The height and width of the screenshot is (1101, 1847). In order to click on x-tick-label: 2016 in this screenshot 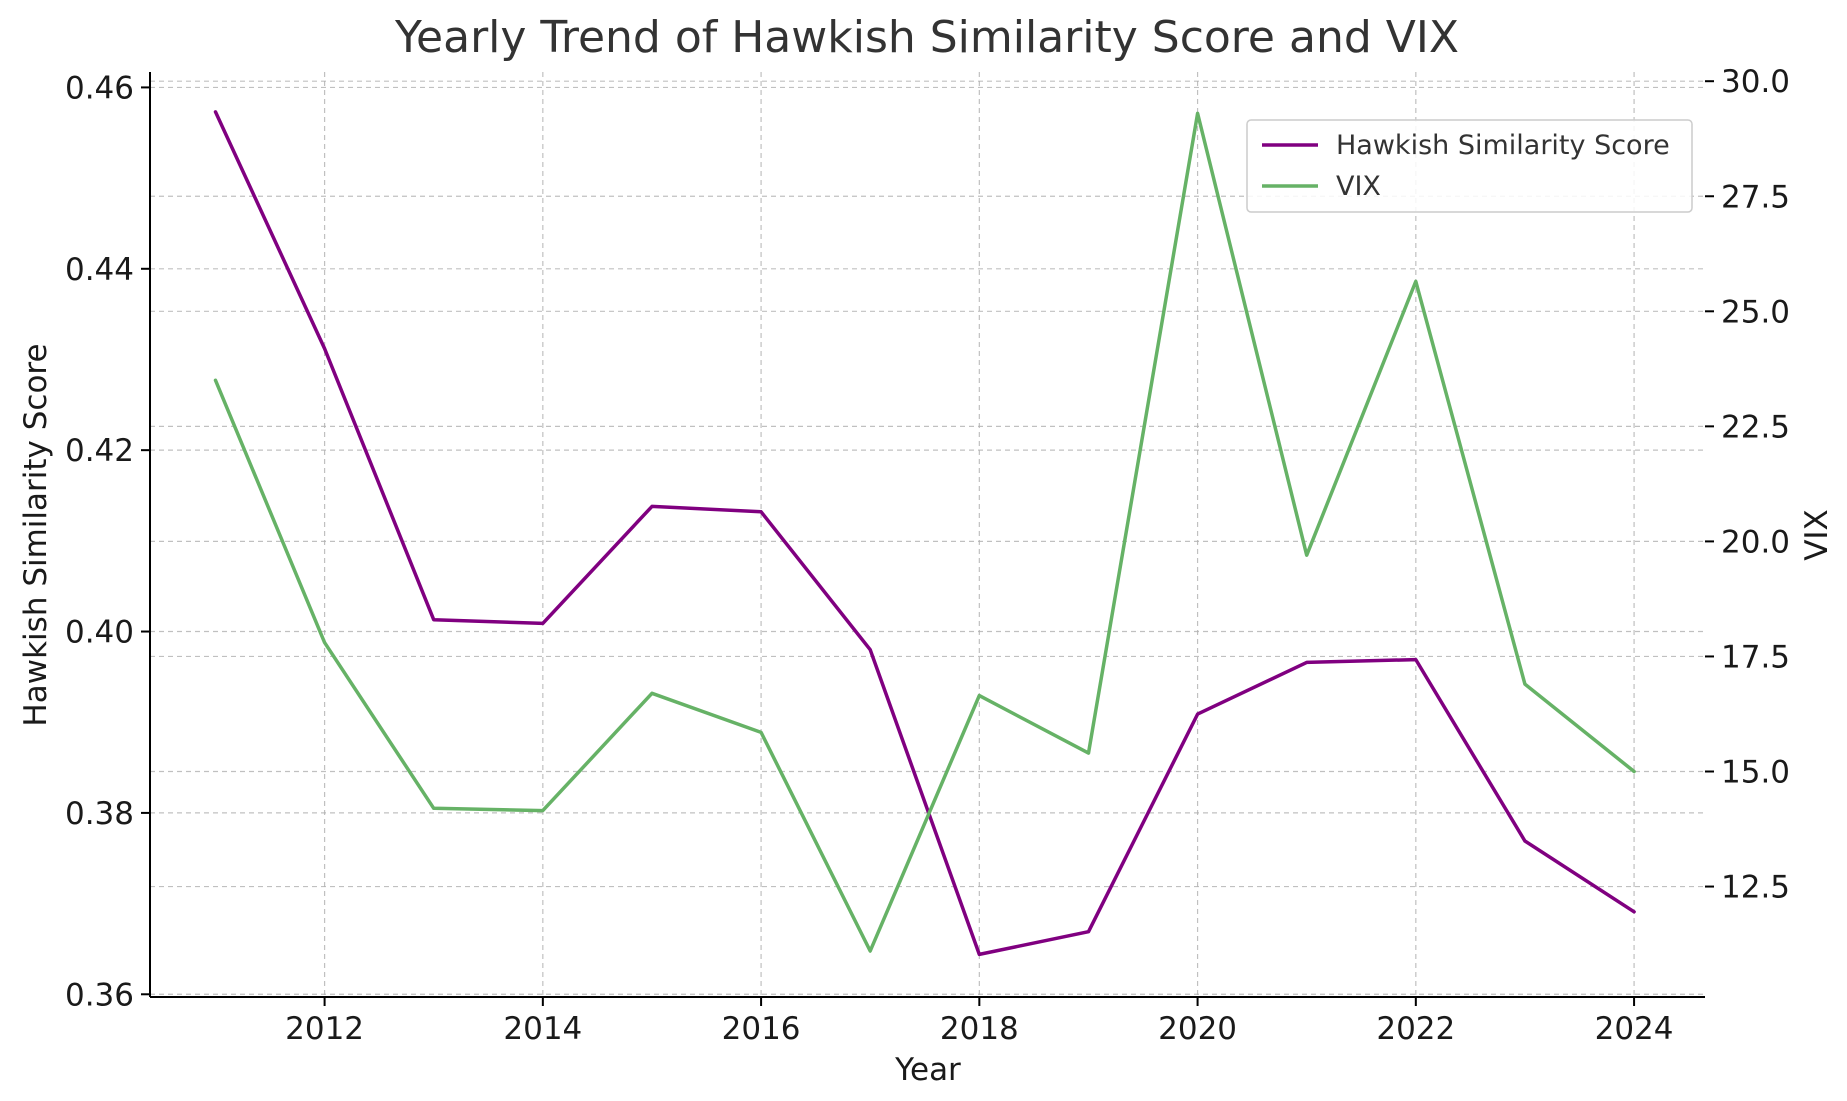, I will do `click(761, 1029)`.